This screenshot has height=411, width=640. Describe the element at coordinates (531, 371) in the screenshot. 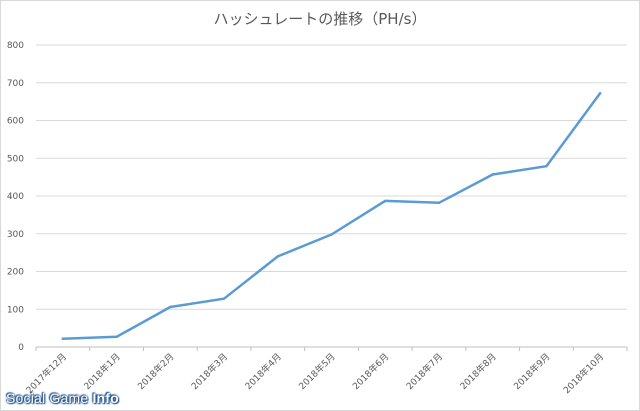

I see `x-tick-label: 2018年9月` at that location.